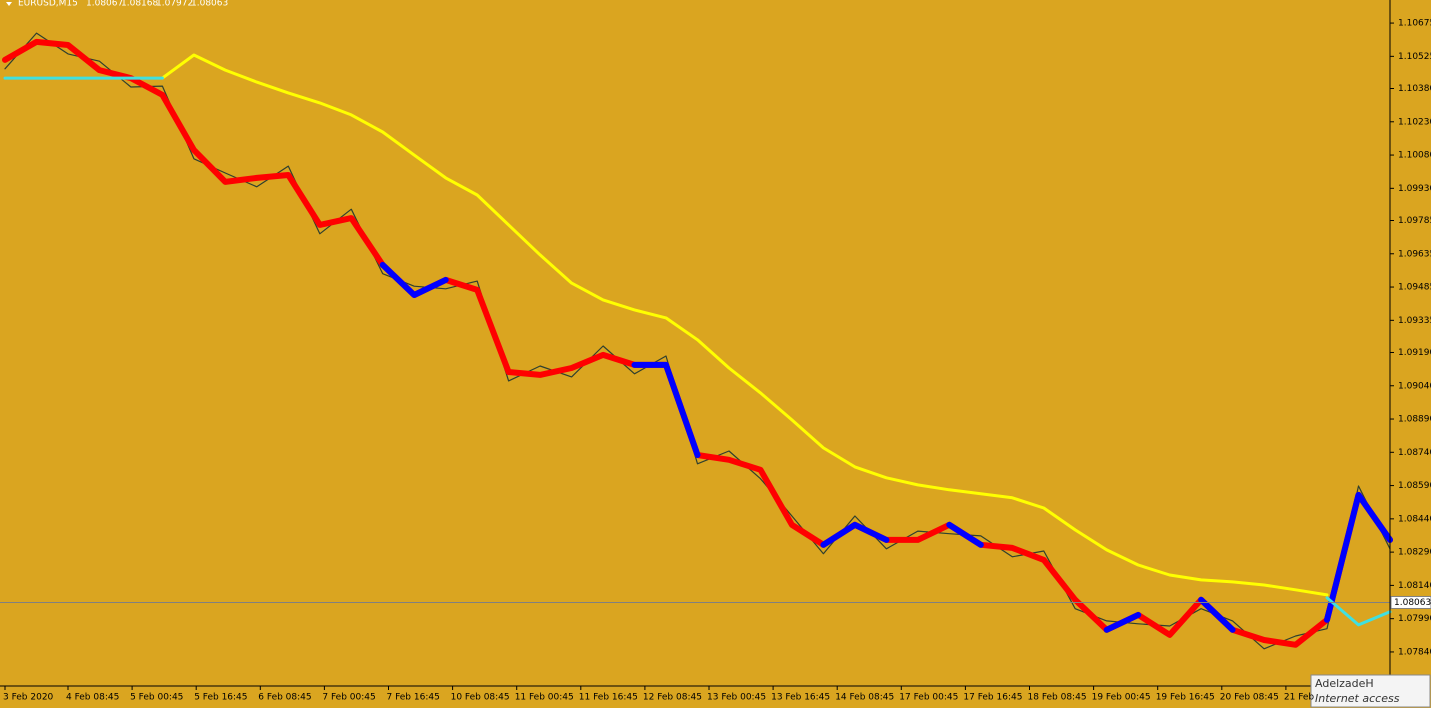 The image size is (1431, 712). I want to click on y-tick-label: 1.09930, so click(1414, 189).